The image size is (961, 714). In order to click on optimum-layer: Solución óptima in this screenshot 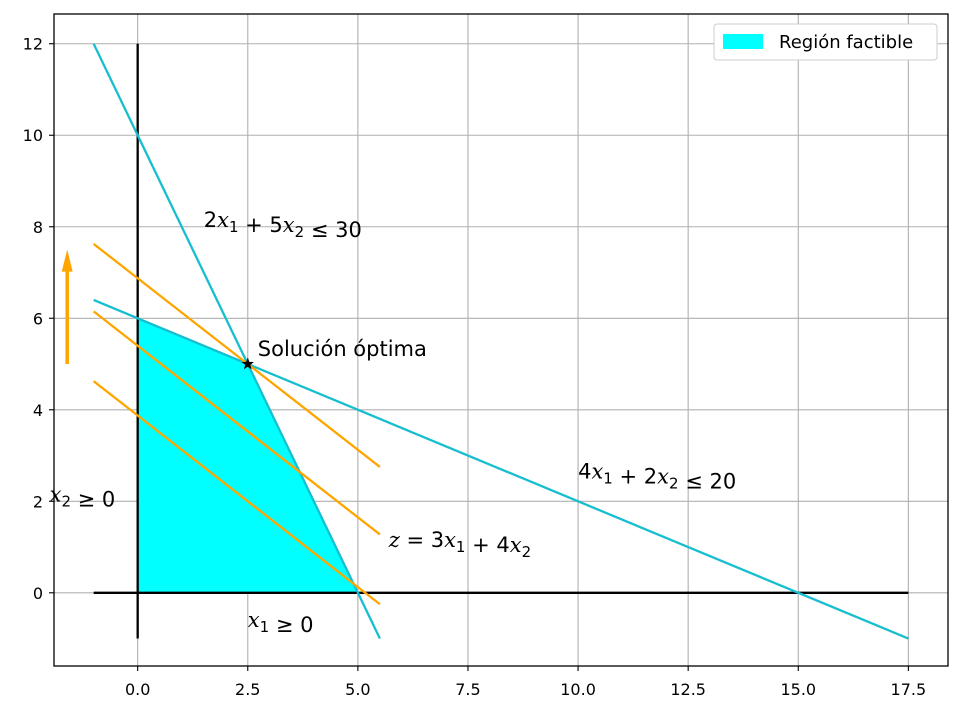, I will do `click(334, 353)`.